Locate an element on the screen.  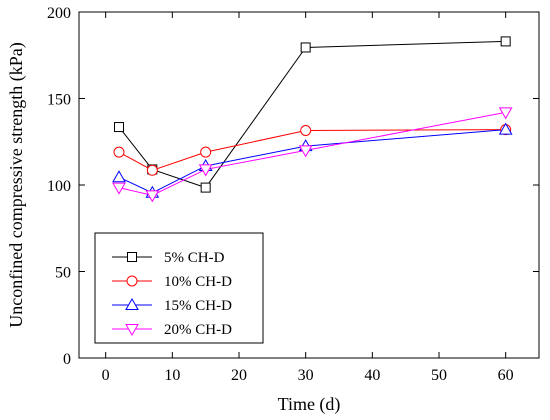
x-tick-label: 30 is located at coordinates (306, 375).